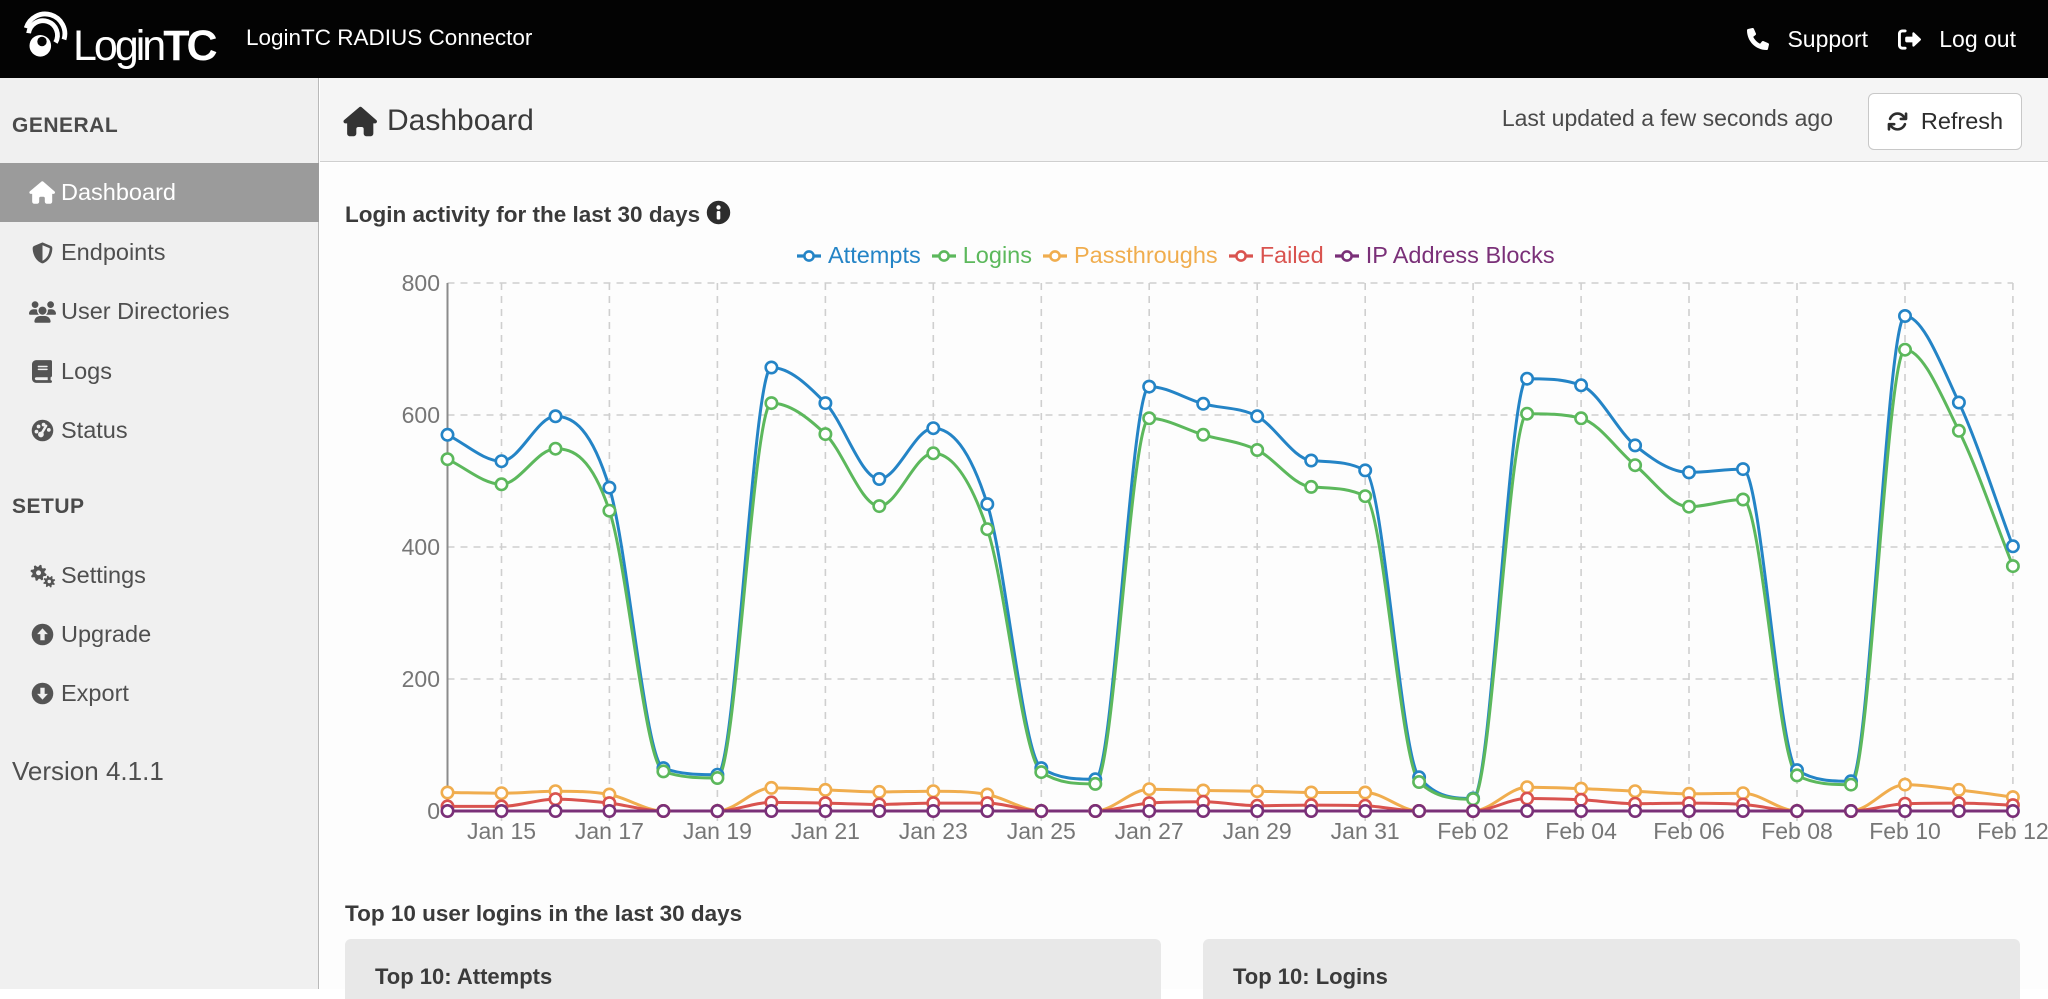 The height and width of the screenshot is (999, 2048). I want to click on svg-text: Feb 06, so click(1689, 831).